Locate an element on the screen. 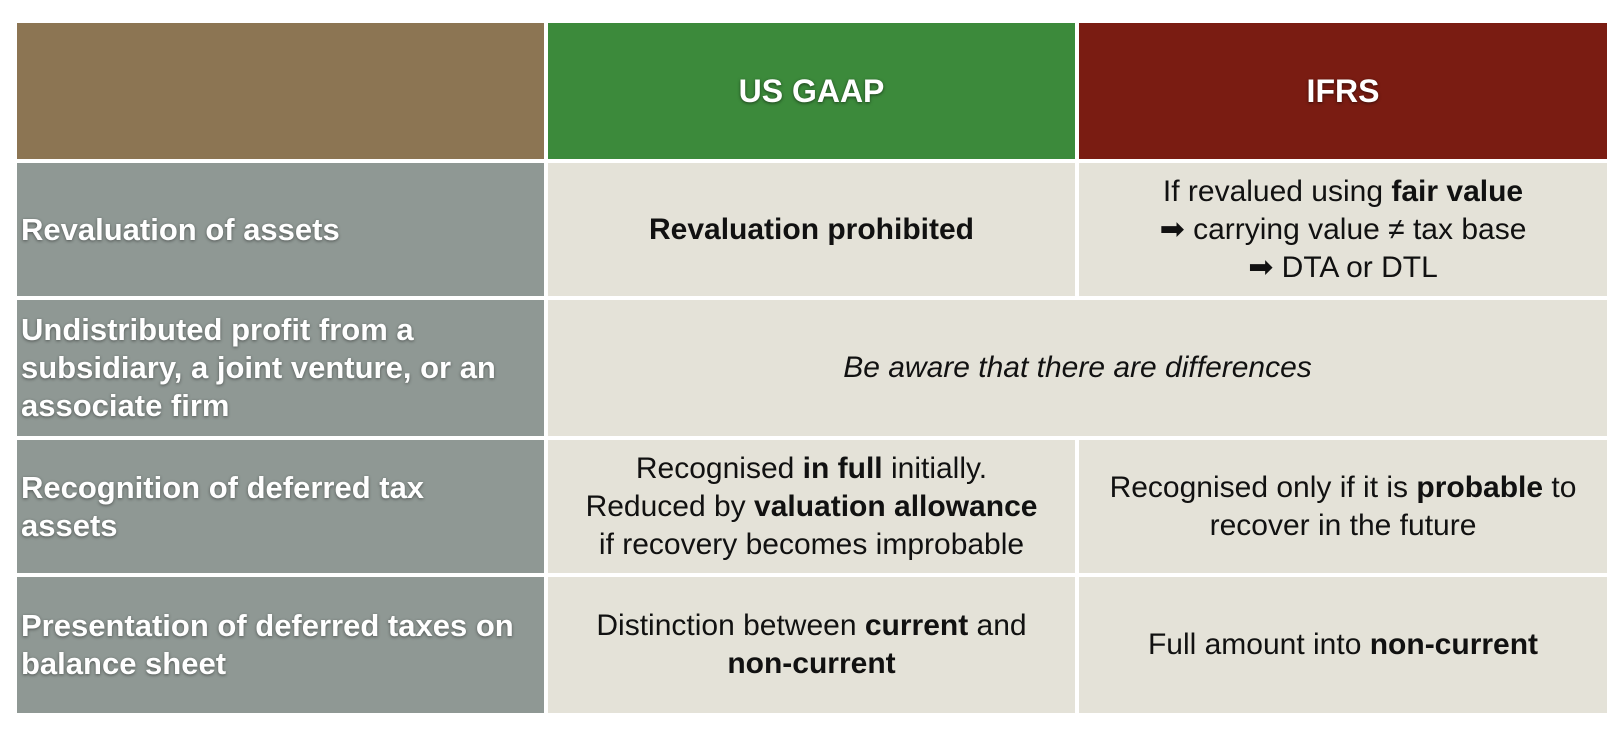  revaluation-ifrs-line-3: ➡ DTA or DTL is located at coordinates (1343, 267).